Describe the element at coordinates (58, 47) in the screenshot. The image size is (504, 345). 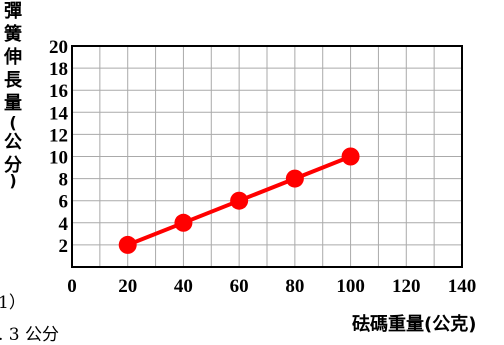
I see `y-tick-label: 20` at that location.